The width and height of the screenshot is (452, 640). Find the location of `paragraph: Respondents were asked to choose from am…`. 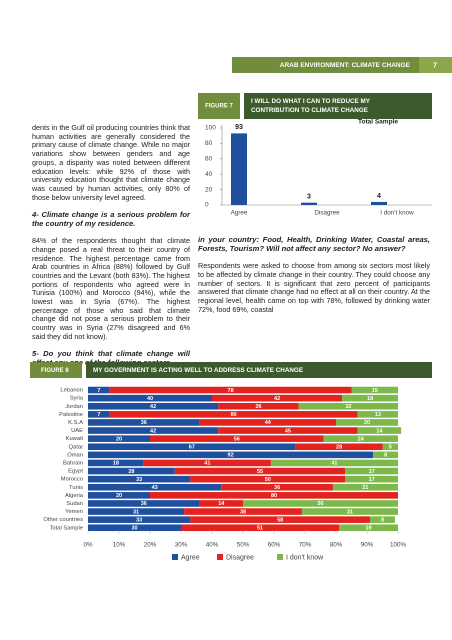

paragraph: Respondents were asked to choose from am… is located at coordinates (314, 287).